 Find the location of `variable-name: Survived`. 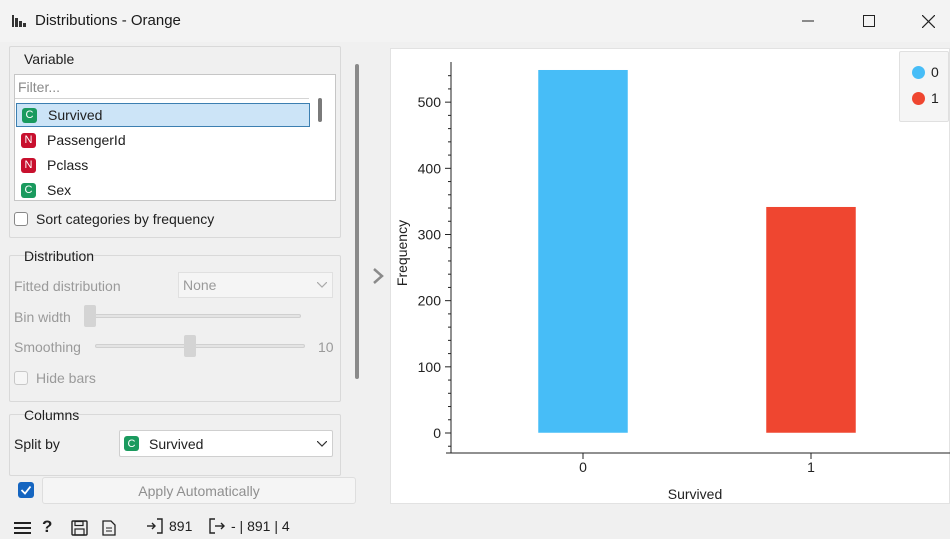

variable-name: Survived is located at coordinates (75, 115).